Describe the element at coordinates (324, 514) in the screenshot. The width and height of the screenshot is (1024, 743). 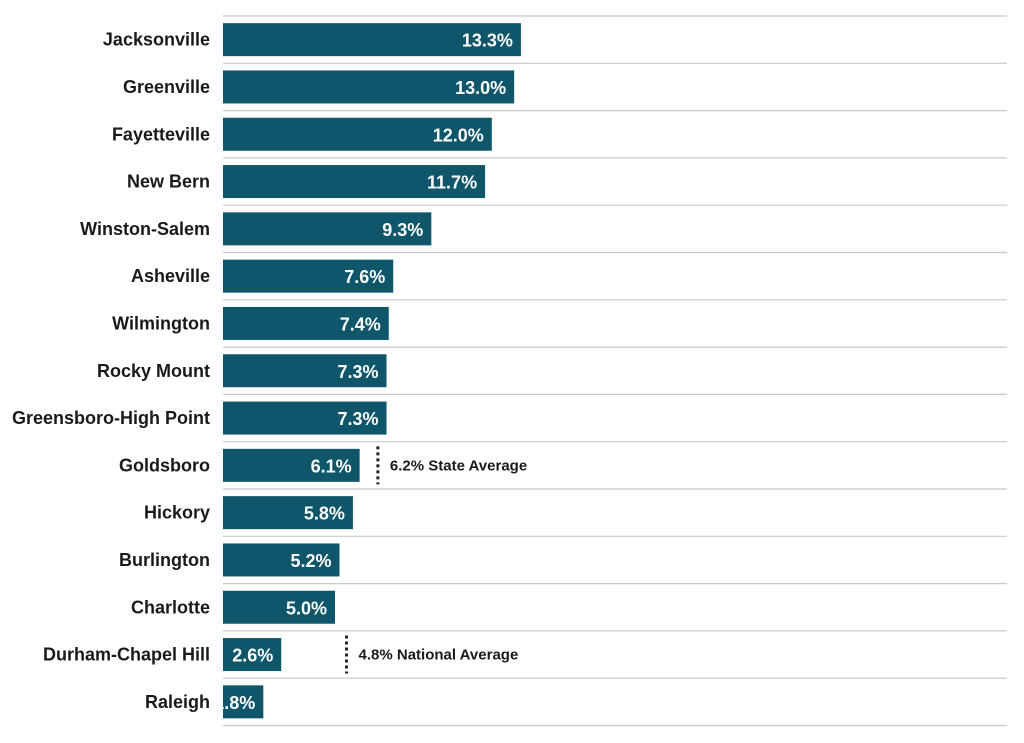
I see `value-label: 5.8%` at that location.